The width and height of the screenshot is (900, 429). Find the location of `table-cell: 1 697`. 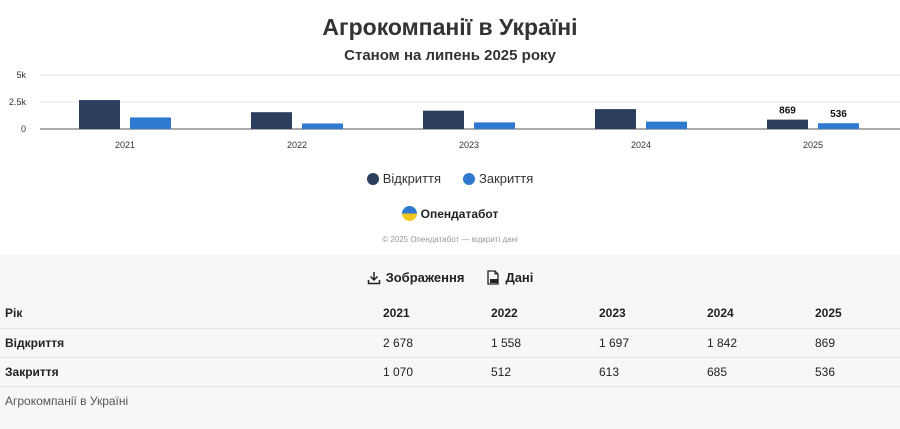

table-cell: 1 697 is located at coordinates (648, 343).